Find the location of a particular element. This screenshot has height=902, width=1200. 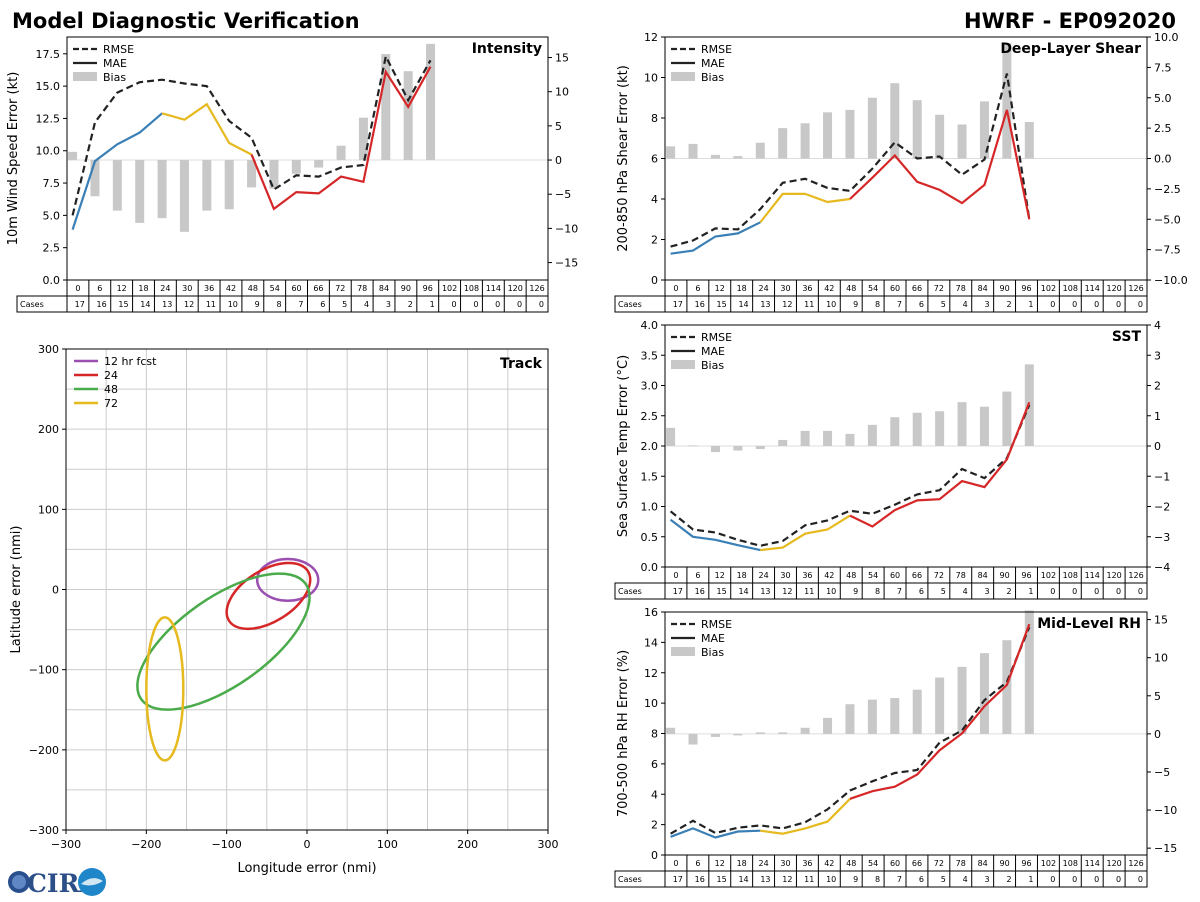

y2-tick-label: 0 is located at coordinates (1157, 446).